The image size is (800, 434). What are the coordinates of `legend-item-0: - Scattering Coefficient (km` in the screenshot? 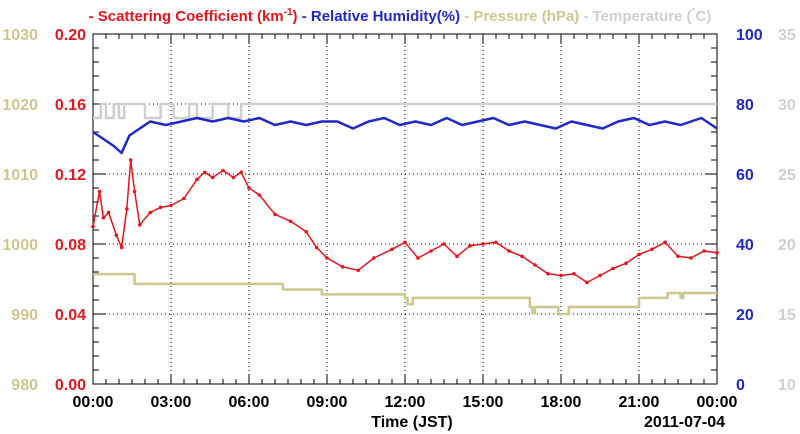 It's located at (186, 16).